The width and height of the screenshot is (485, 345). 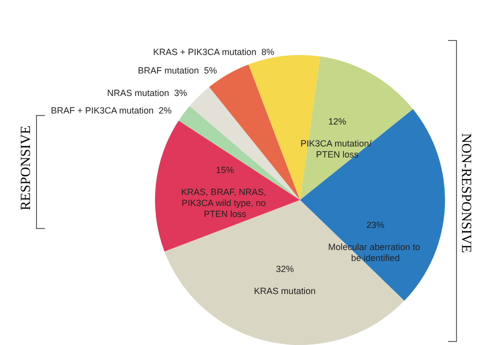 I want to click on slice-label: BRAF + PIK3CA mutation 2%, so click(x=111, y=111).